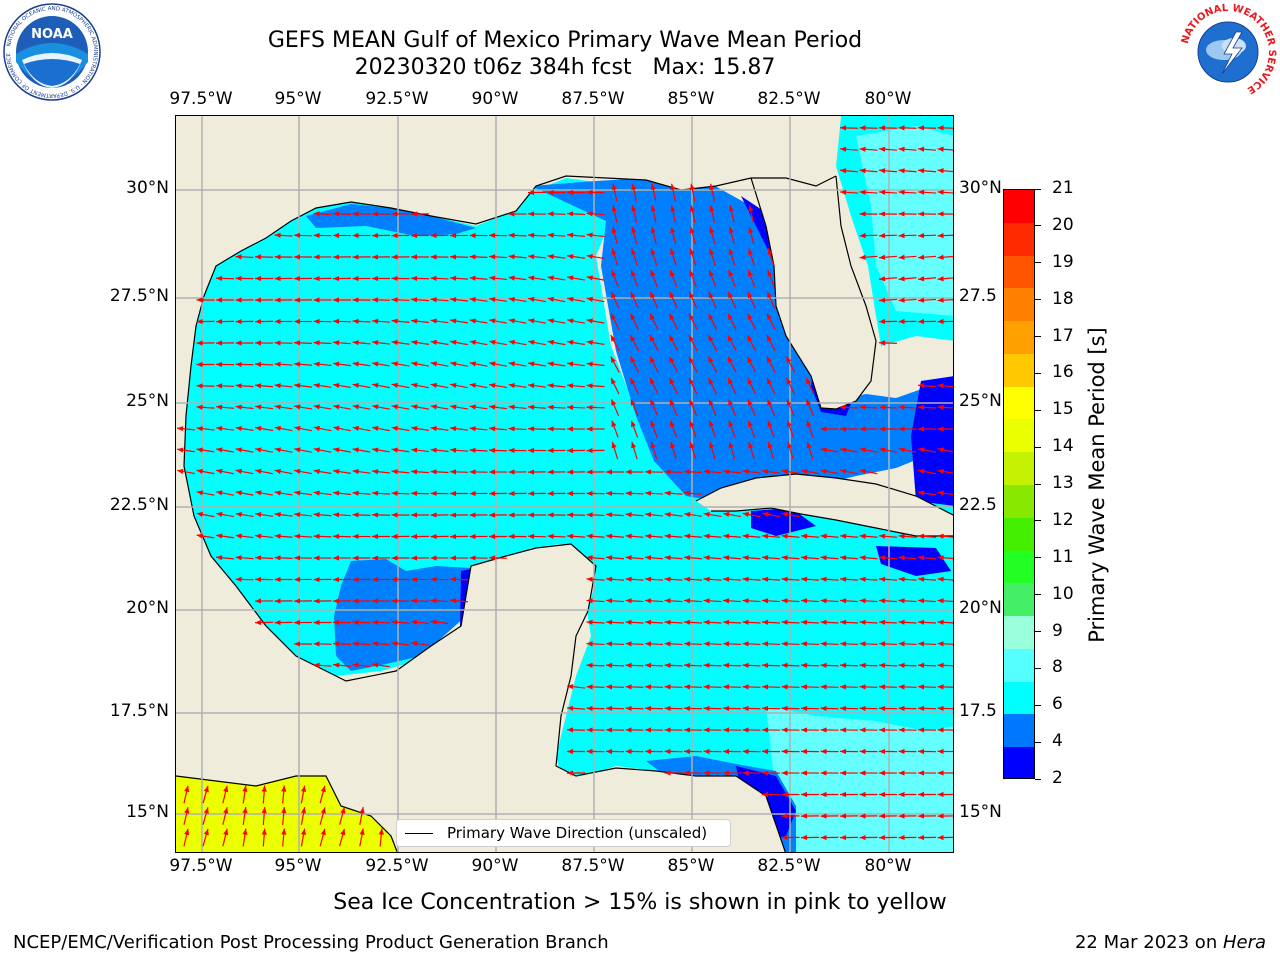  Describe the element at coordinates (1057, 741) in the screenshot. I see `colorbar-tick-label: 4` at that location.